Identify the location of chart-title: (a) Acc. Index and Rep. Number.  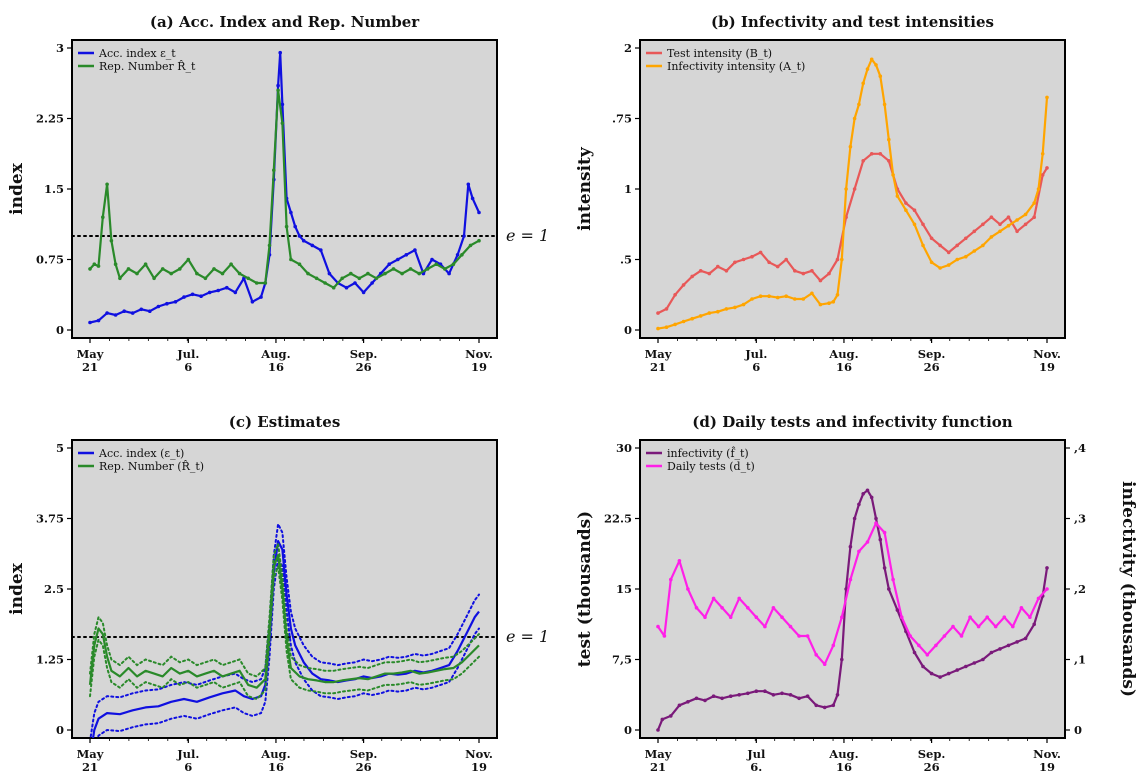
(285, 22).